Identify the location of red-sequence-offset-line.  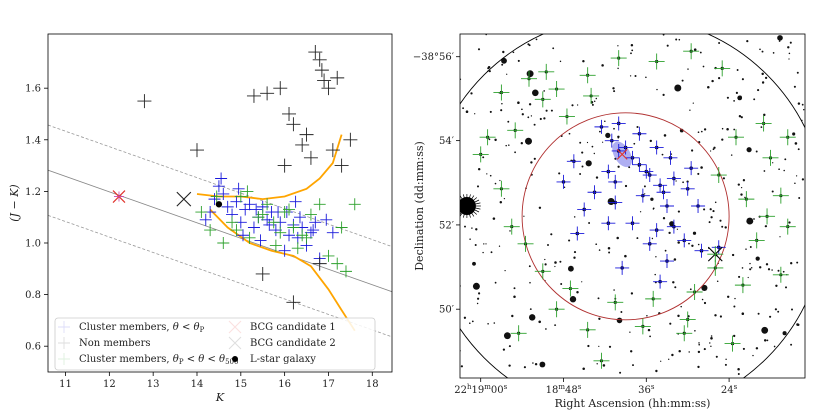
(220, 276).